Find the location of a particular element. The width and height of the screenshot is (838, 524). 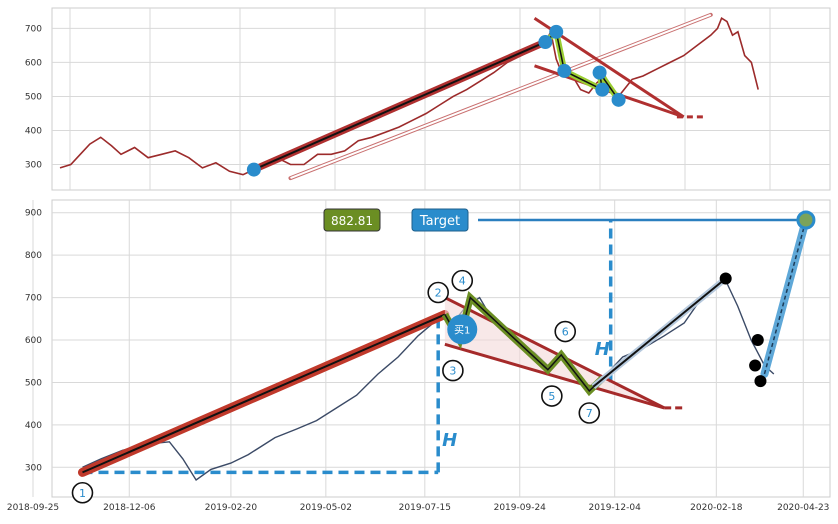

pivot-label-text: 2 is located at coordinates (438, 292).